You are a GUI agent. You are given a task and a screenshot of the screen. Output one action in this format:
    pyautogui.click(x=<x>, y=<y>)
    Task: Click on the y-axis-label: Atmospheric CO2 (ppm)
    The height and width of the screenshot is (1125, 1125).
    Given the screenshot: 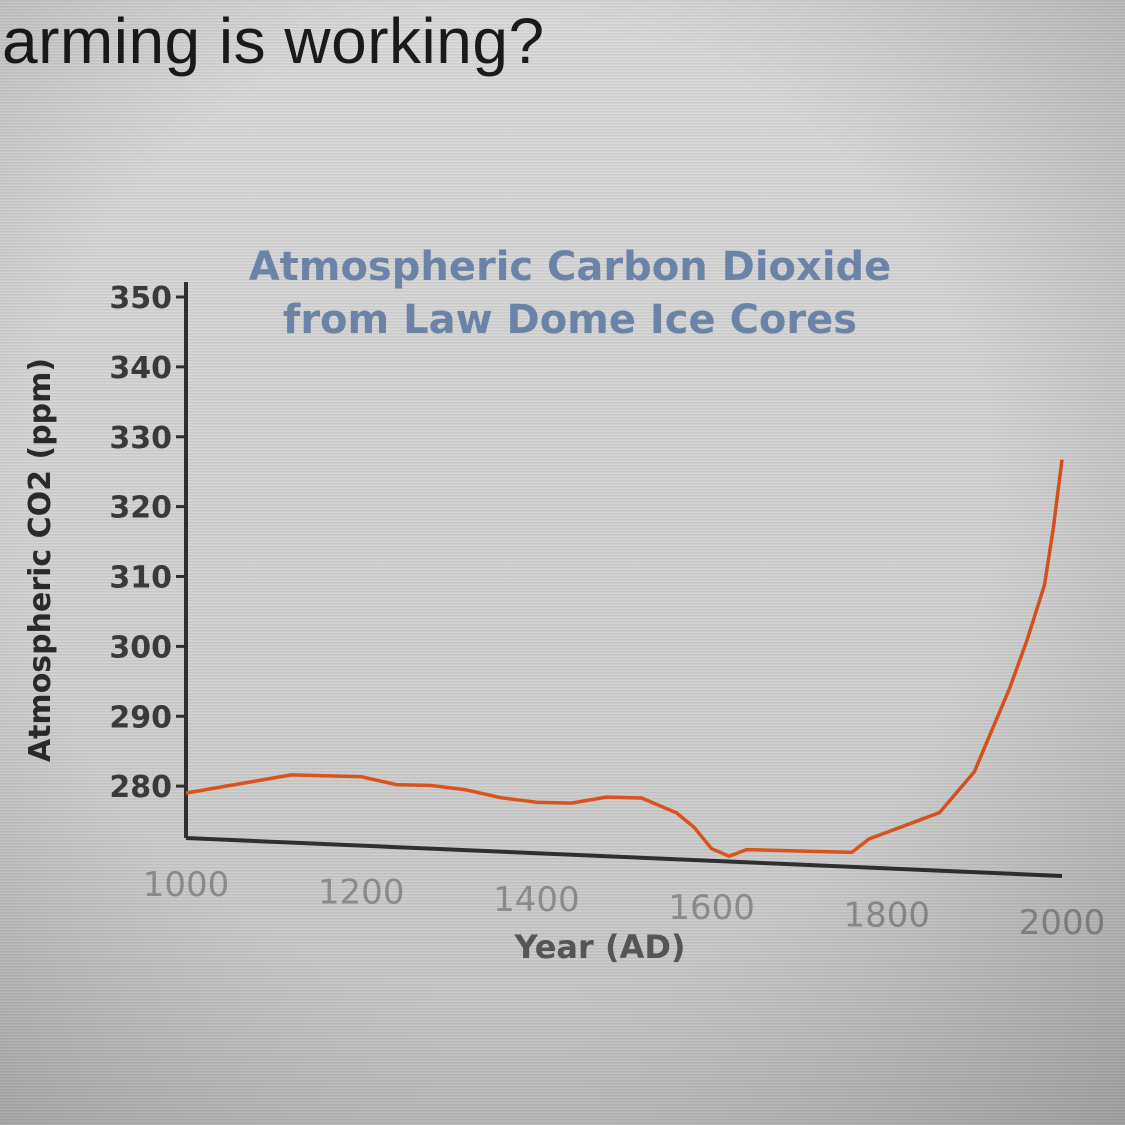 What is the action you would take?
    pyautogui.click(x=40, y=560)
    